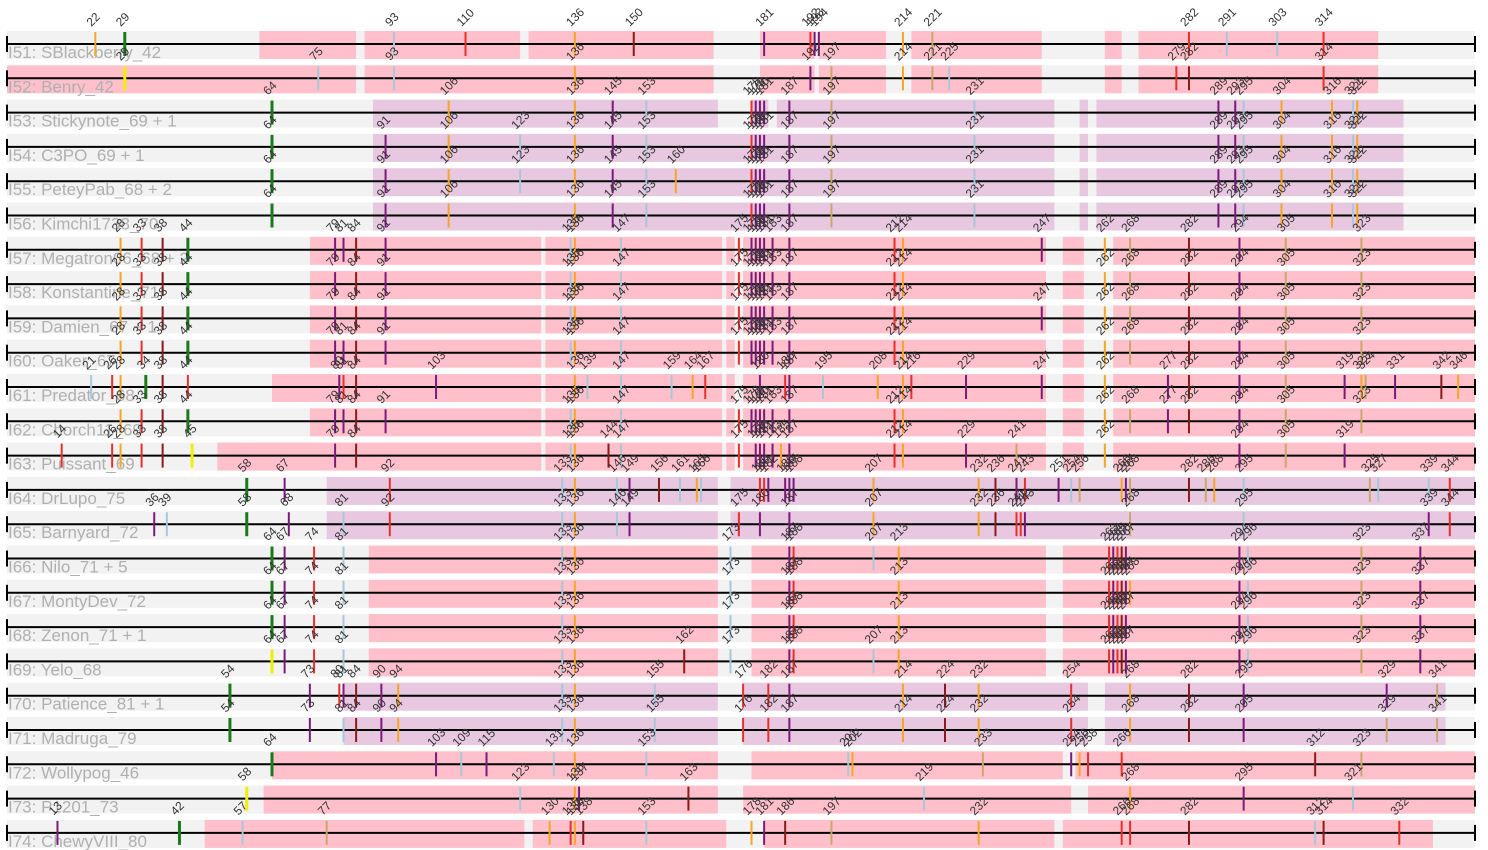  What do you see at coordinates (55, 669) in the screenshot?
I see `row-label: I69: Yelo_68` at bounding box center [55, 669].